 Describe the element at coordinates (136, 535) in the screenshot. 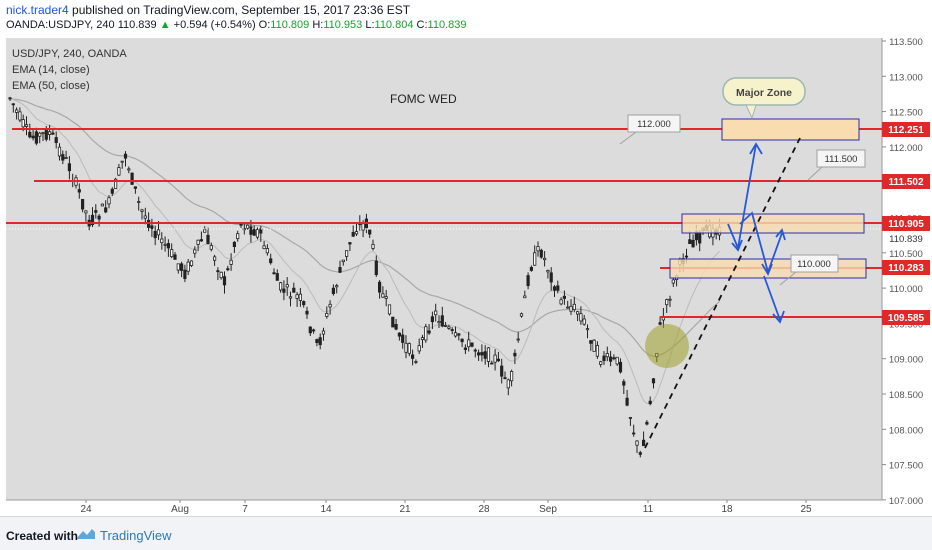

I see `tradingview-link: TradingView` at that location.